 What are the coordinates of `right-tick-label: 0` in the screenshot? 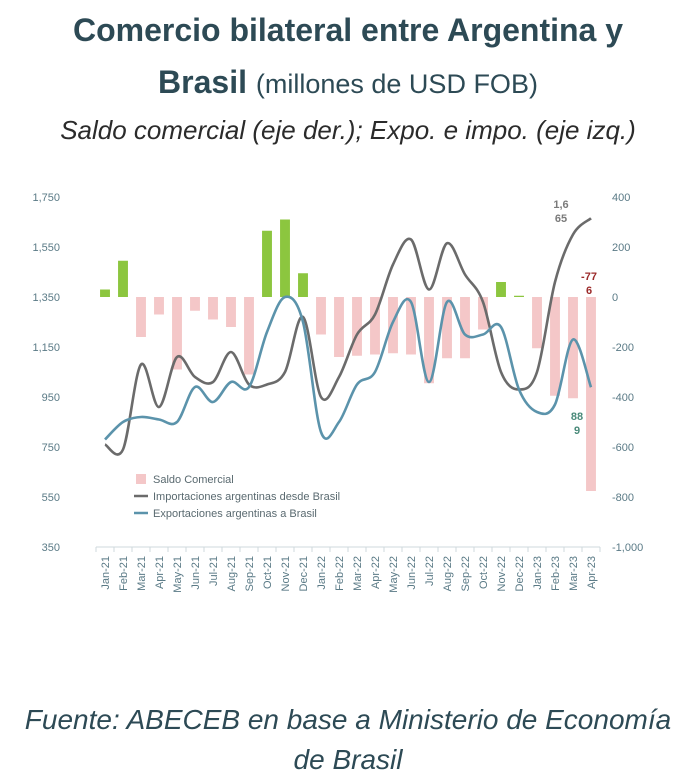 It's located at (615, 298).